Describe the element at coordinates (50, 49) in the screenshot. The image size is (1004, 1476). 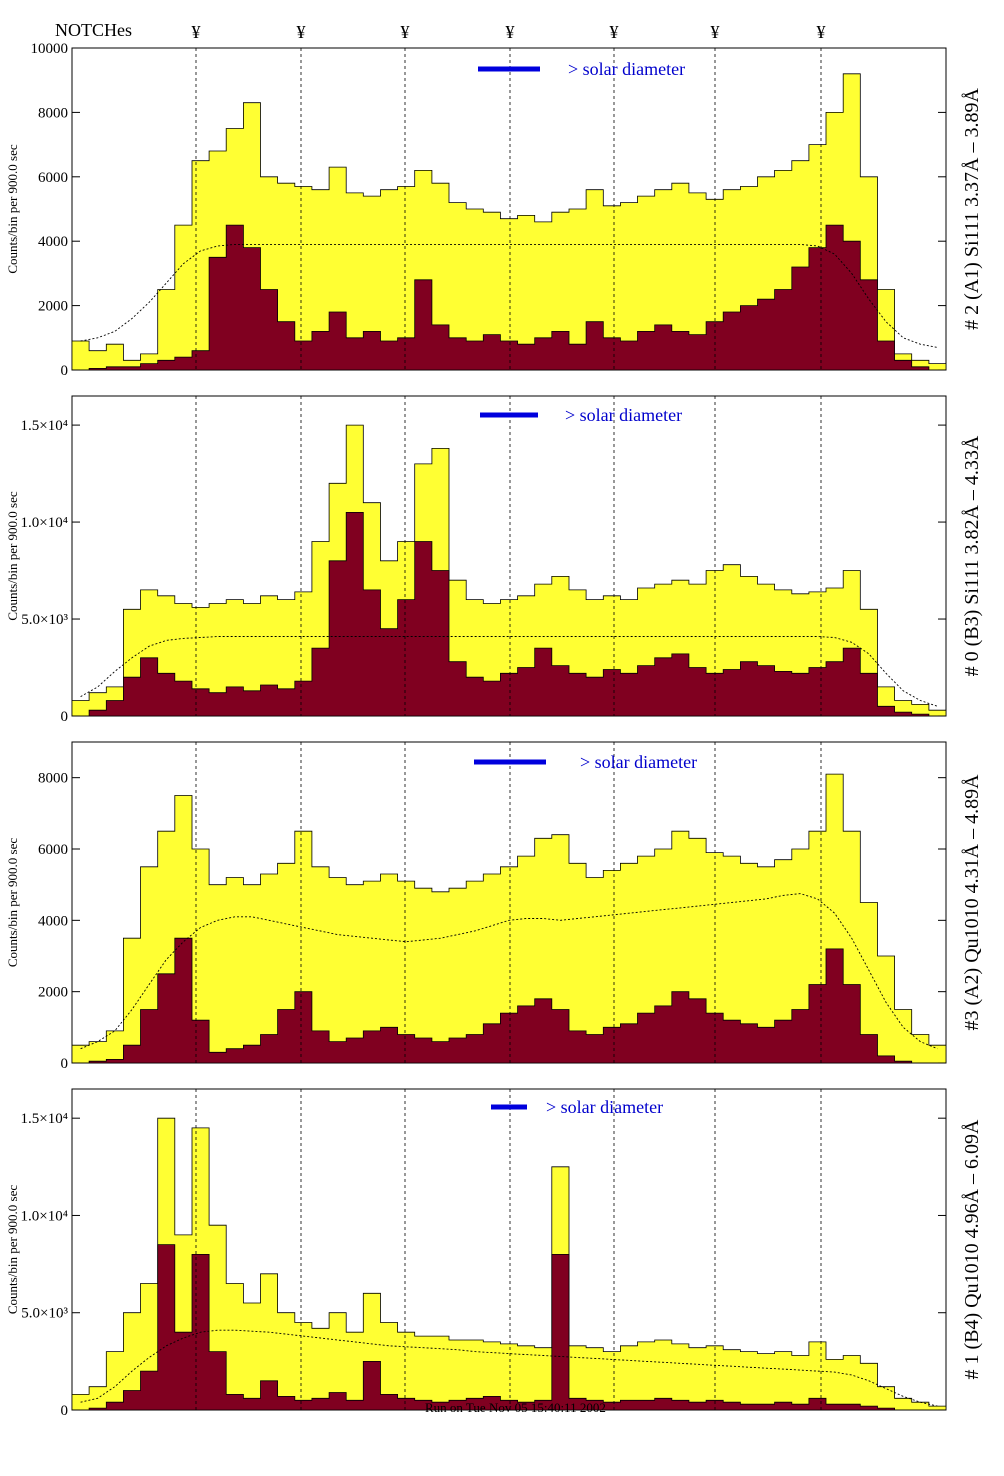
I see `y-tick-label: 10000` at that location.